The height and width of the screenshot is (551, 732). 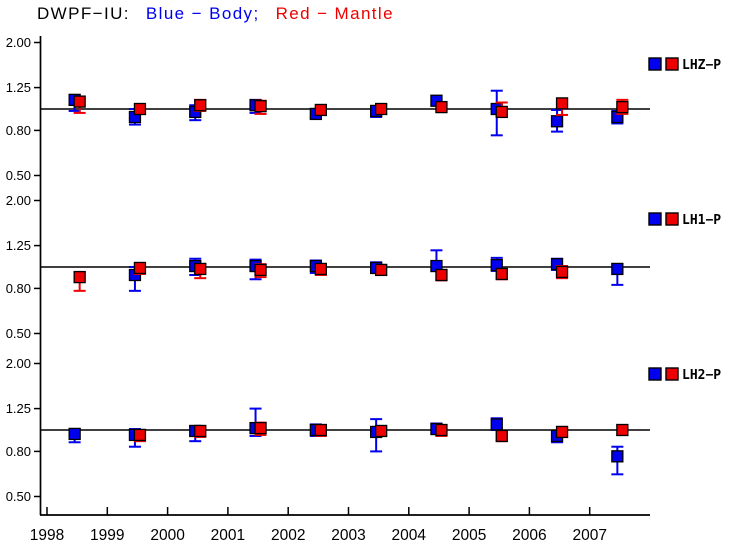 I want to click on x-tick-label: 2006, so click(x=529, y=535).